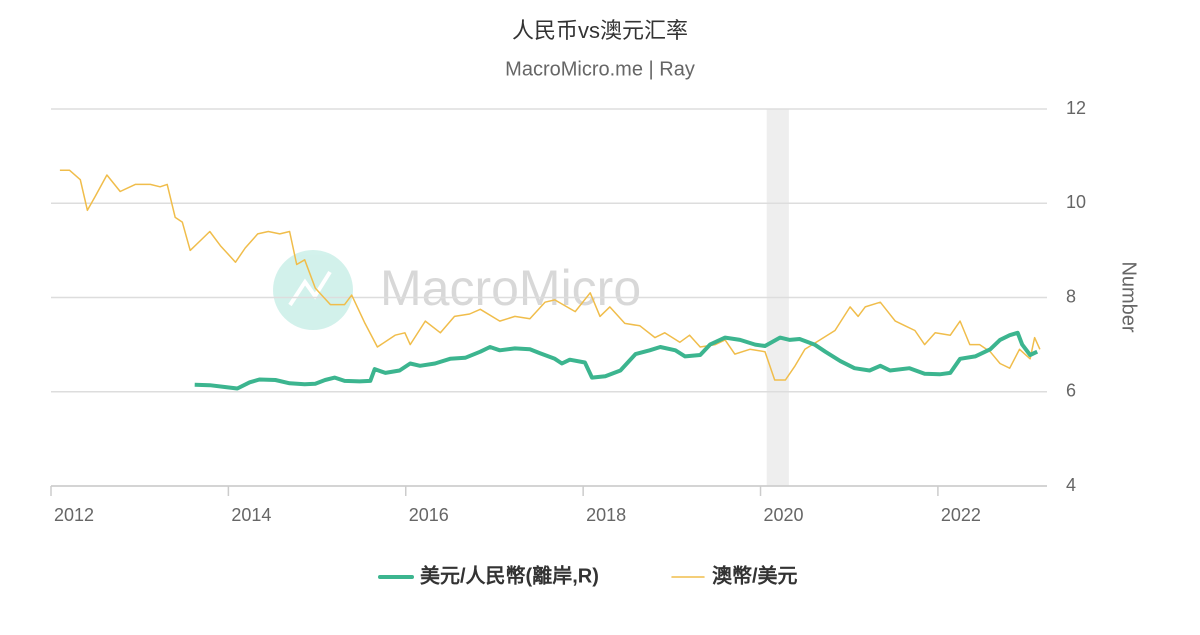 The image size is (1200, 635). Describe the element at coordinates (600, 30) in the screenshot. I see `chart-title: 人民币vs澳元汇率` at that location.